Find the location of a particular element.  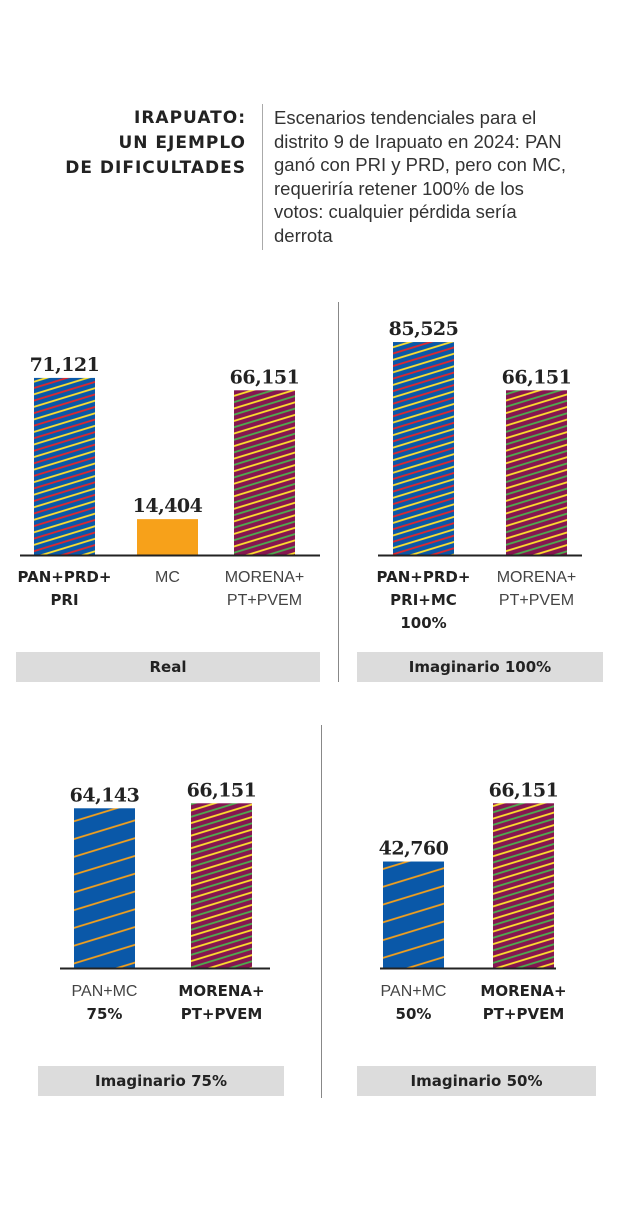

category-label-line: 50% is located at coordinates (413, 1014).